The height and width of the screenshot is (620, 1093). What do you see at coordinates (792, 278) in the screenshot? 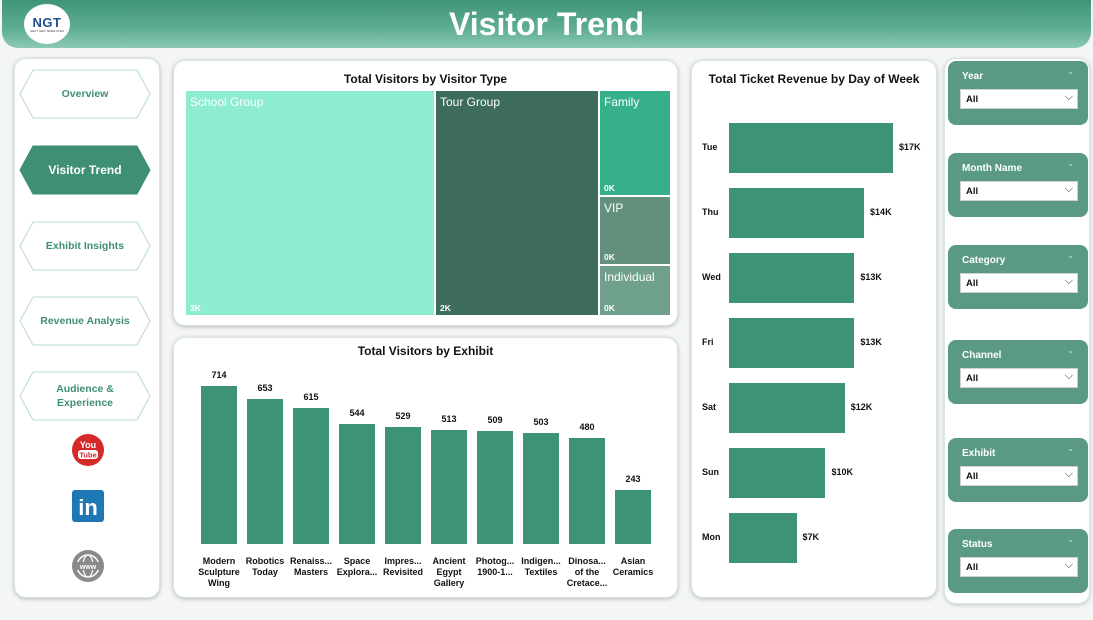
I see `hbar-wed` at bounding box center [792, 278].